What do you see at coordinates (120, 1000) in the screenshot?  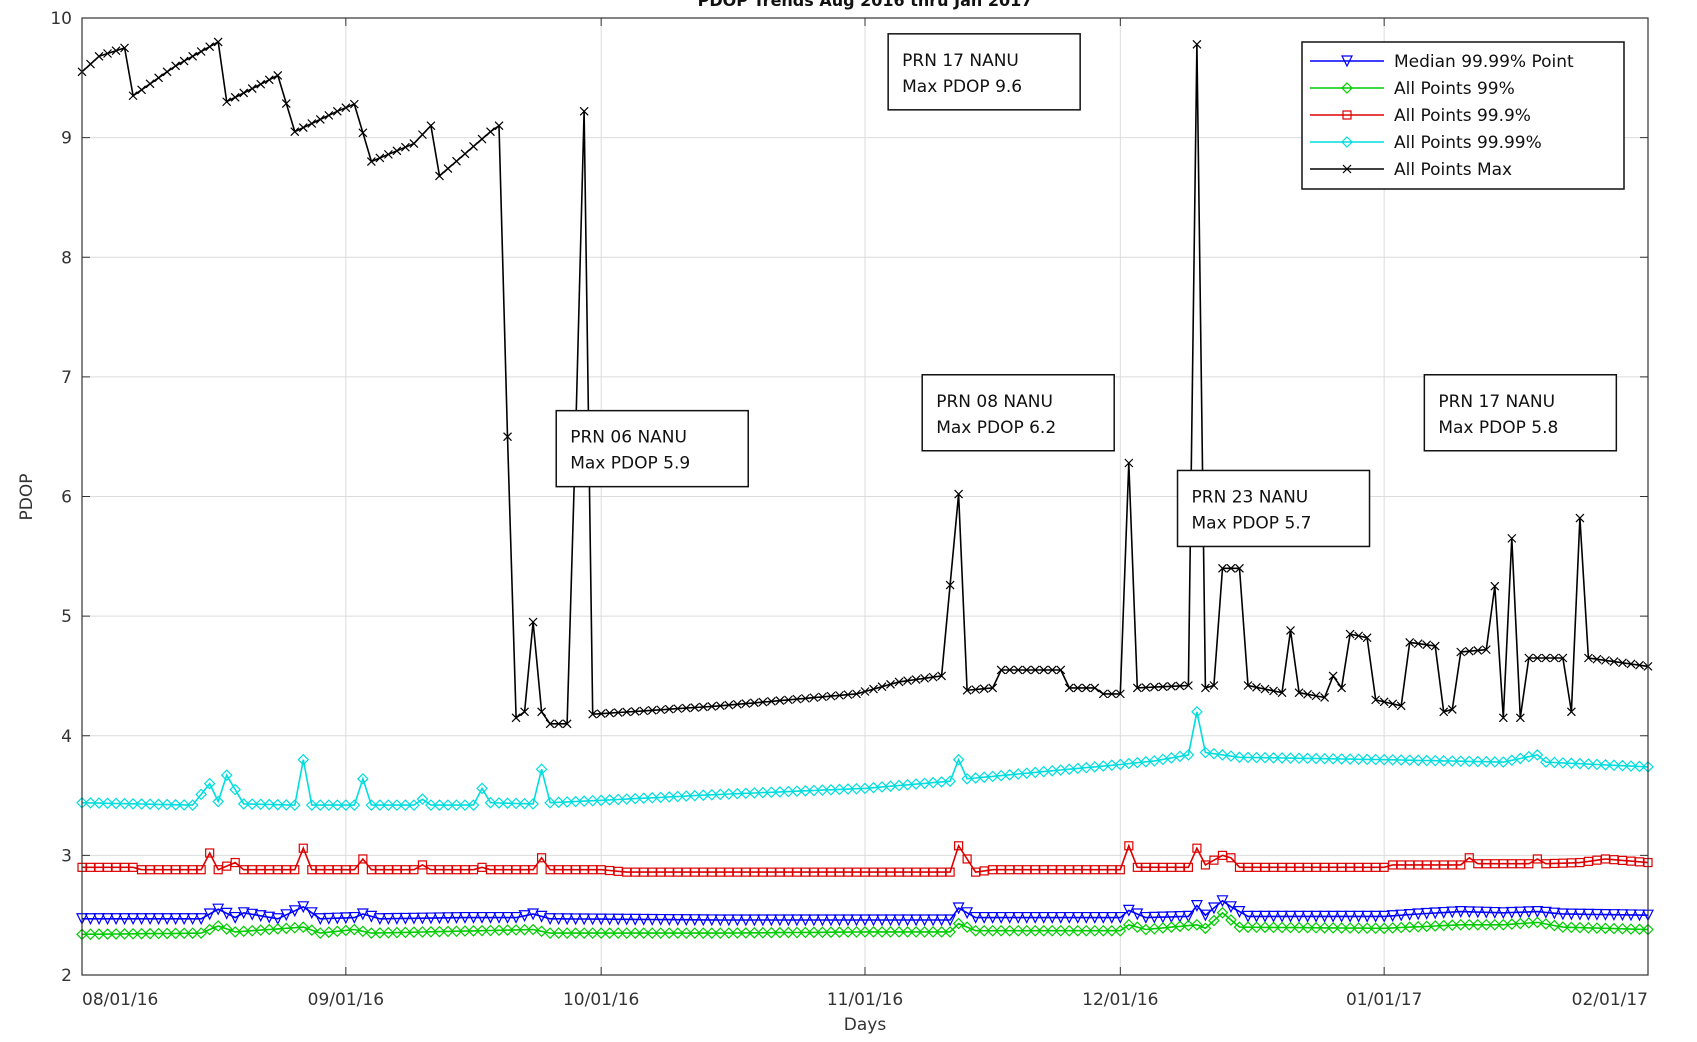 I see `x-tick-label: 08/01/16` at bounding box center [120, 1000].